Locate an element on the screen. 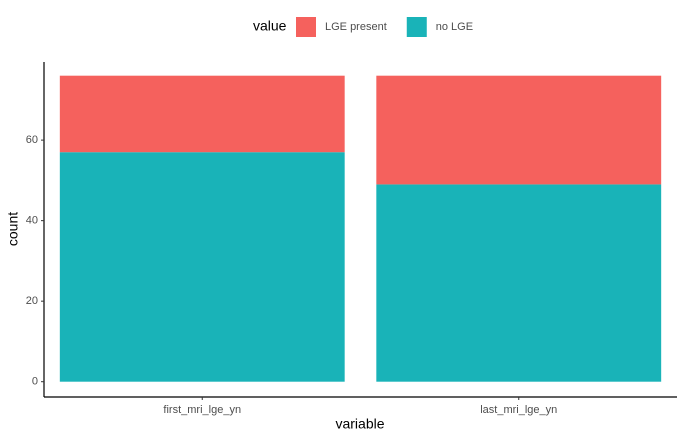  y-tick-label: 20 is located at coordinates (32, 301).